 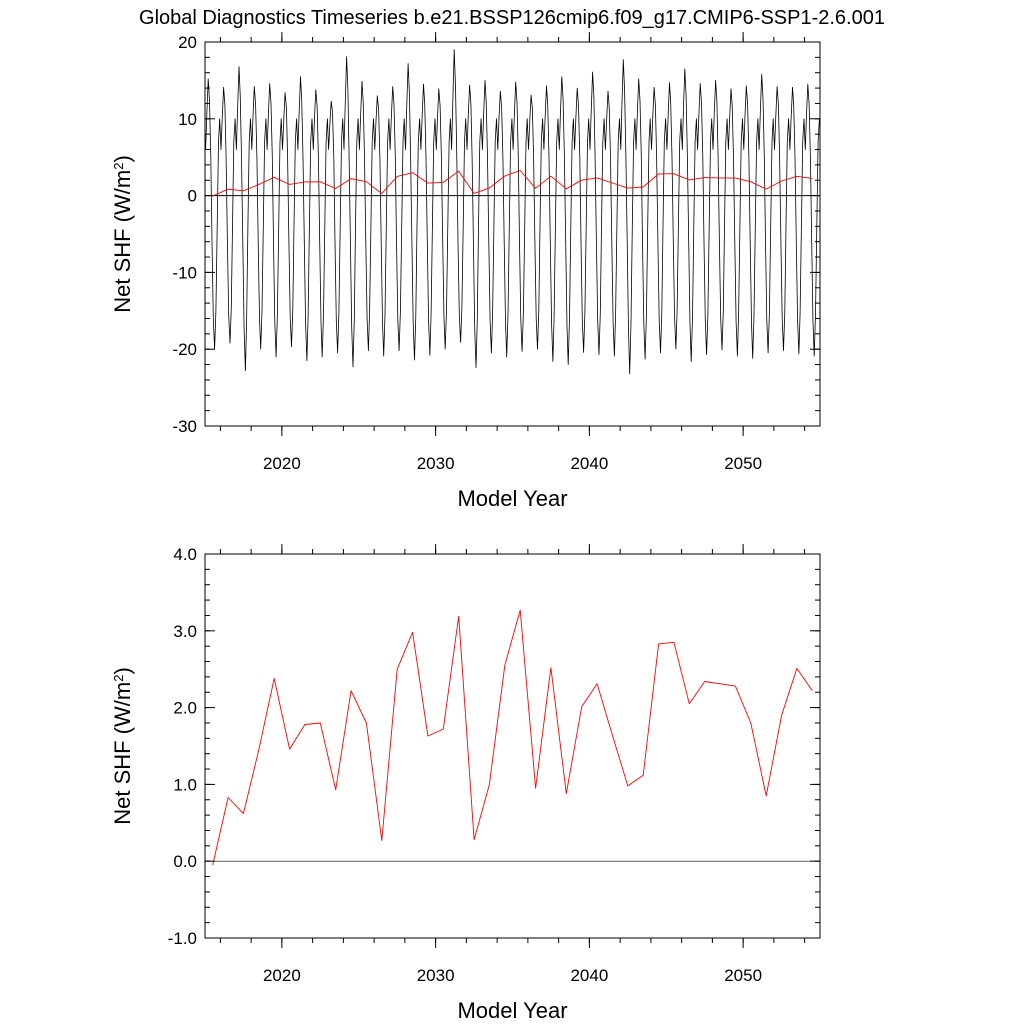 I want to click on top-panel-x-tick-label: 2050, so click(x=743, y=463).